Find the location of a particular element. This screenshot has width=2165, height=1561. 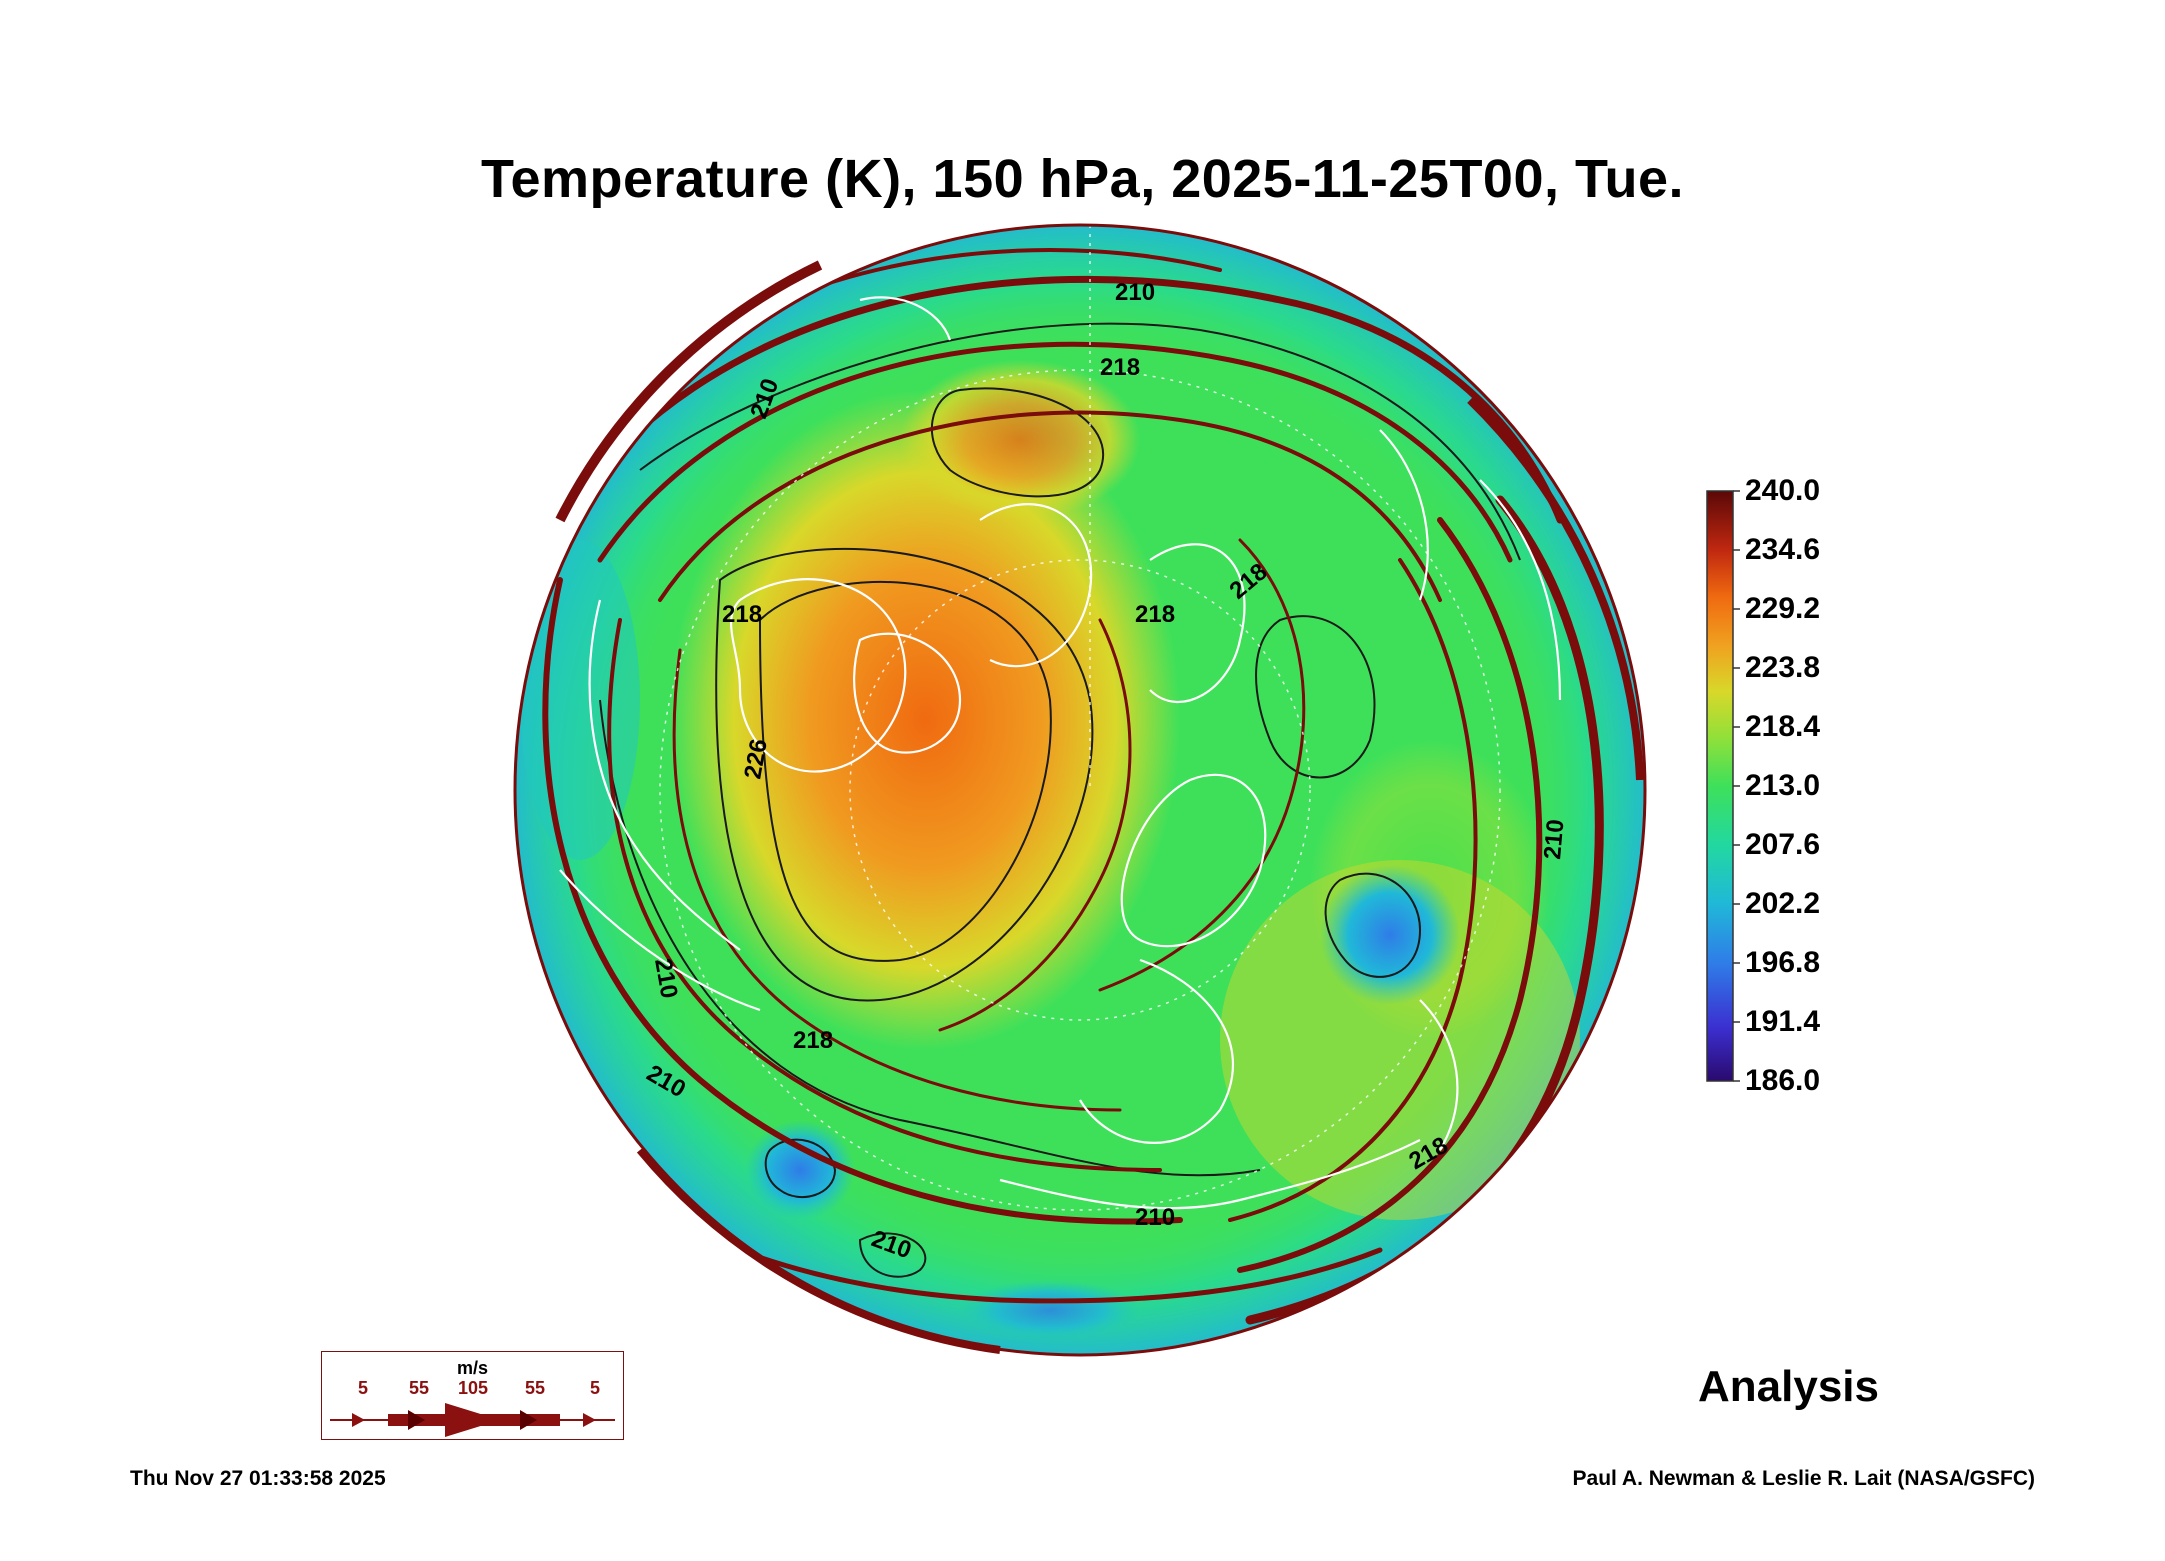

colorbar-tick-label: 196.8 is located at coordinates (1783, 962).